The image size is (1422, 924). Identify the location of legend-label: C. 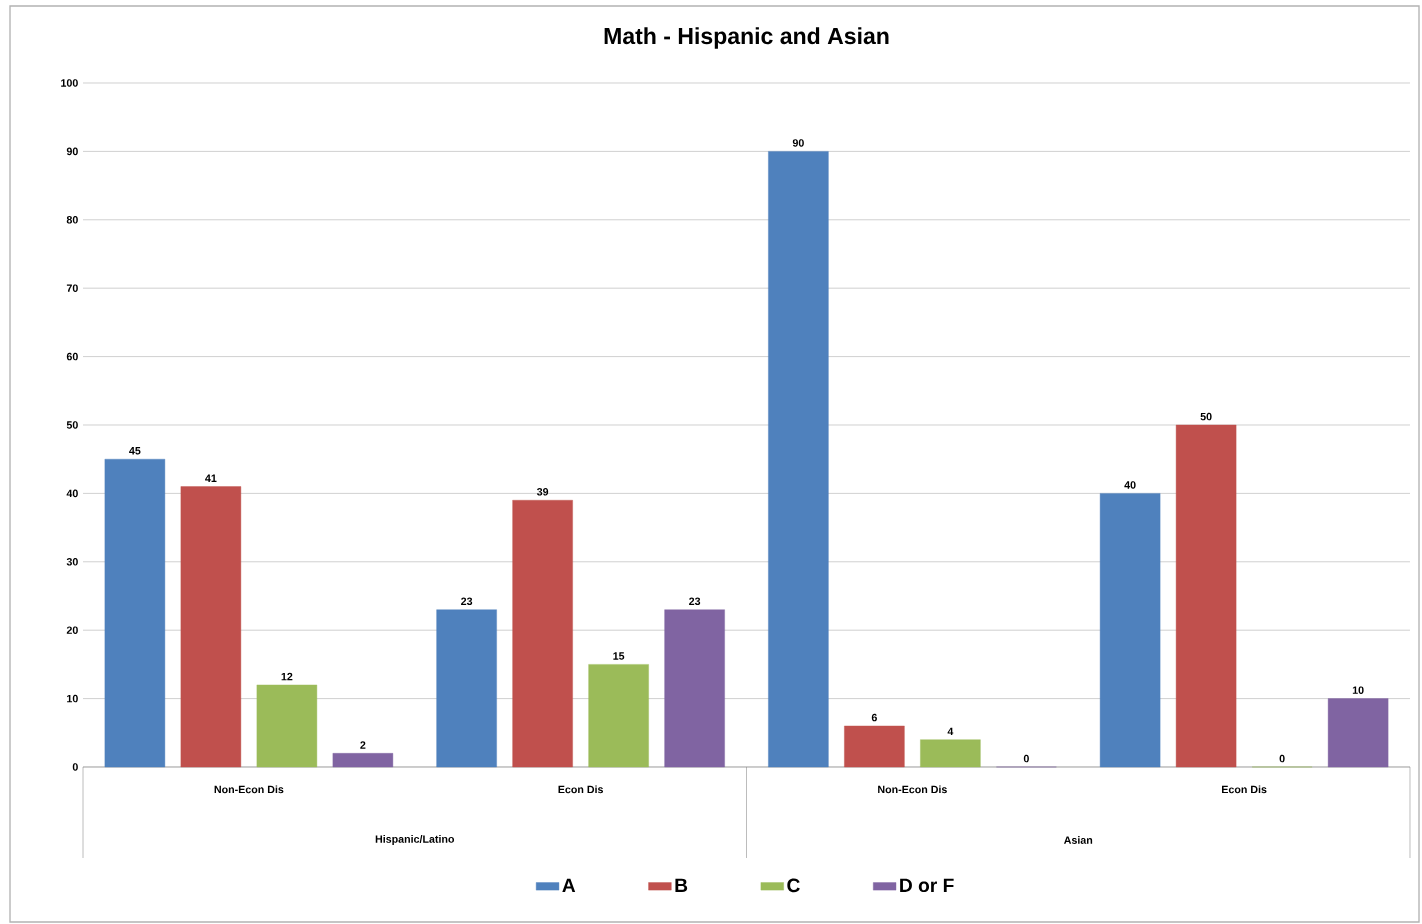
(793, 885).